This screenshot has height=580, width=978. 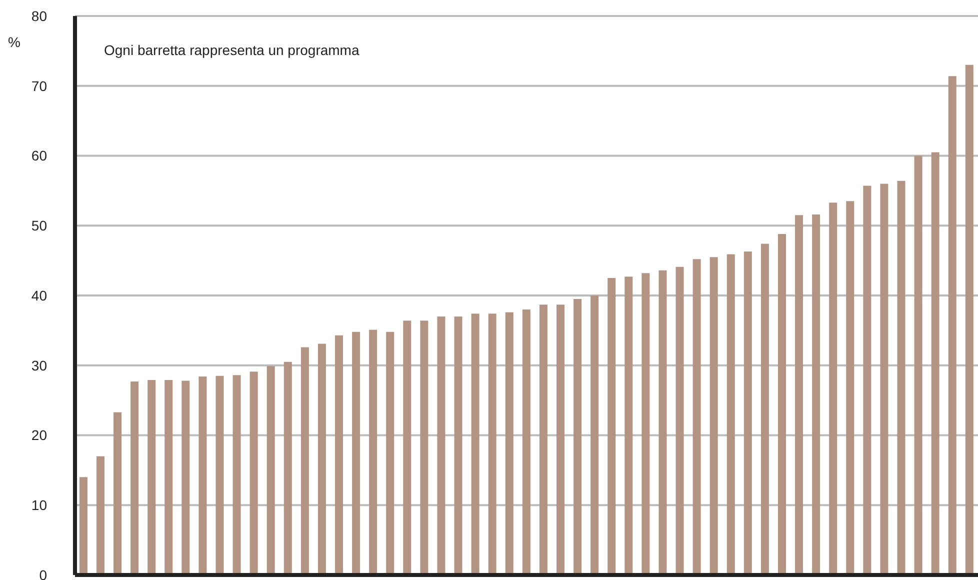 What do you see at coordinates (39, 435) in the screenshot?
I see `y-tick-label: 20` at bounding box center [39, 435].